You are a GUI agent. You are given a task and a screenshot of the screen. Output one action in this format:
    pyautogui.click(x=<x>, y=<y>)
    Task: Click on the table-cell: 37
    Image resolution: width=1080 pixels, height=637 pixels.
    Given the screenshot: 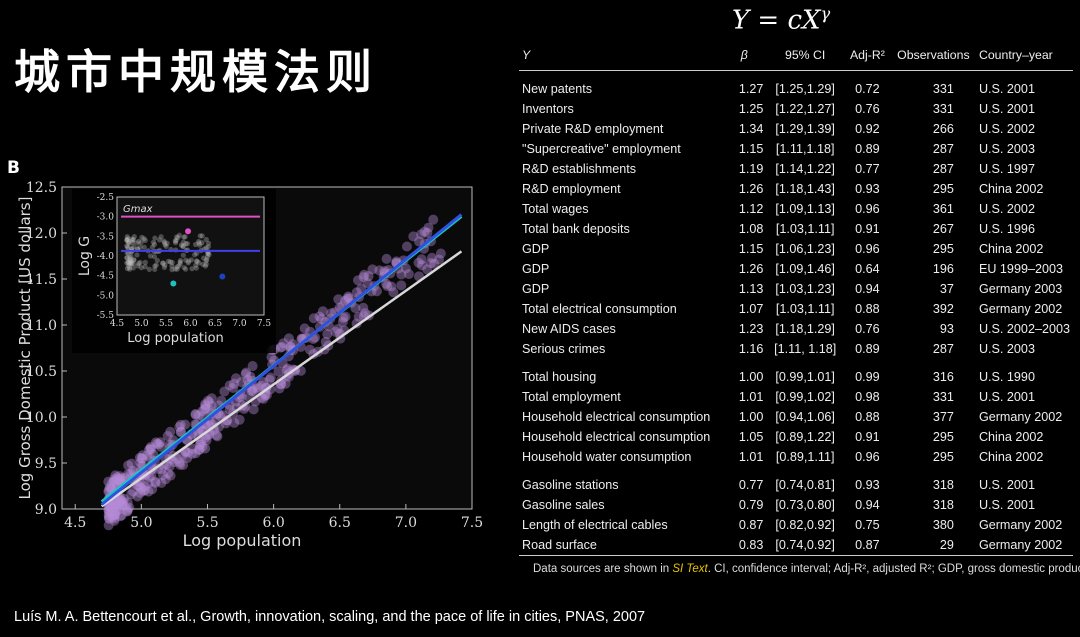 What is the action you would take?
    pyautogui.click(x=946, y=289)
    